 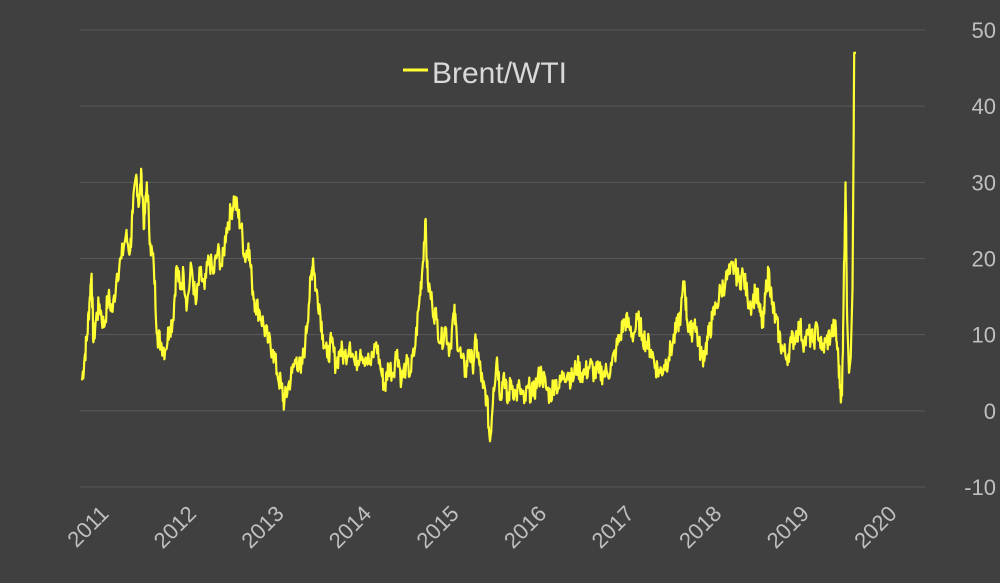 What do you see at coordinates (980, 487) in the screenshot?
I see `y-tick-label: -10` at bounding box center [980, 487].